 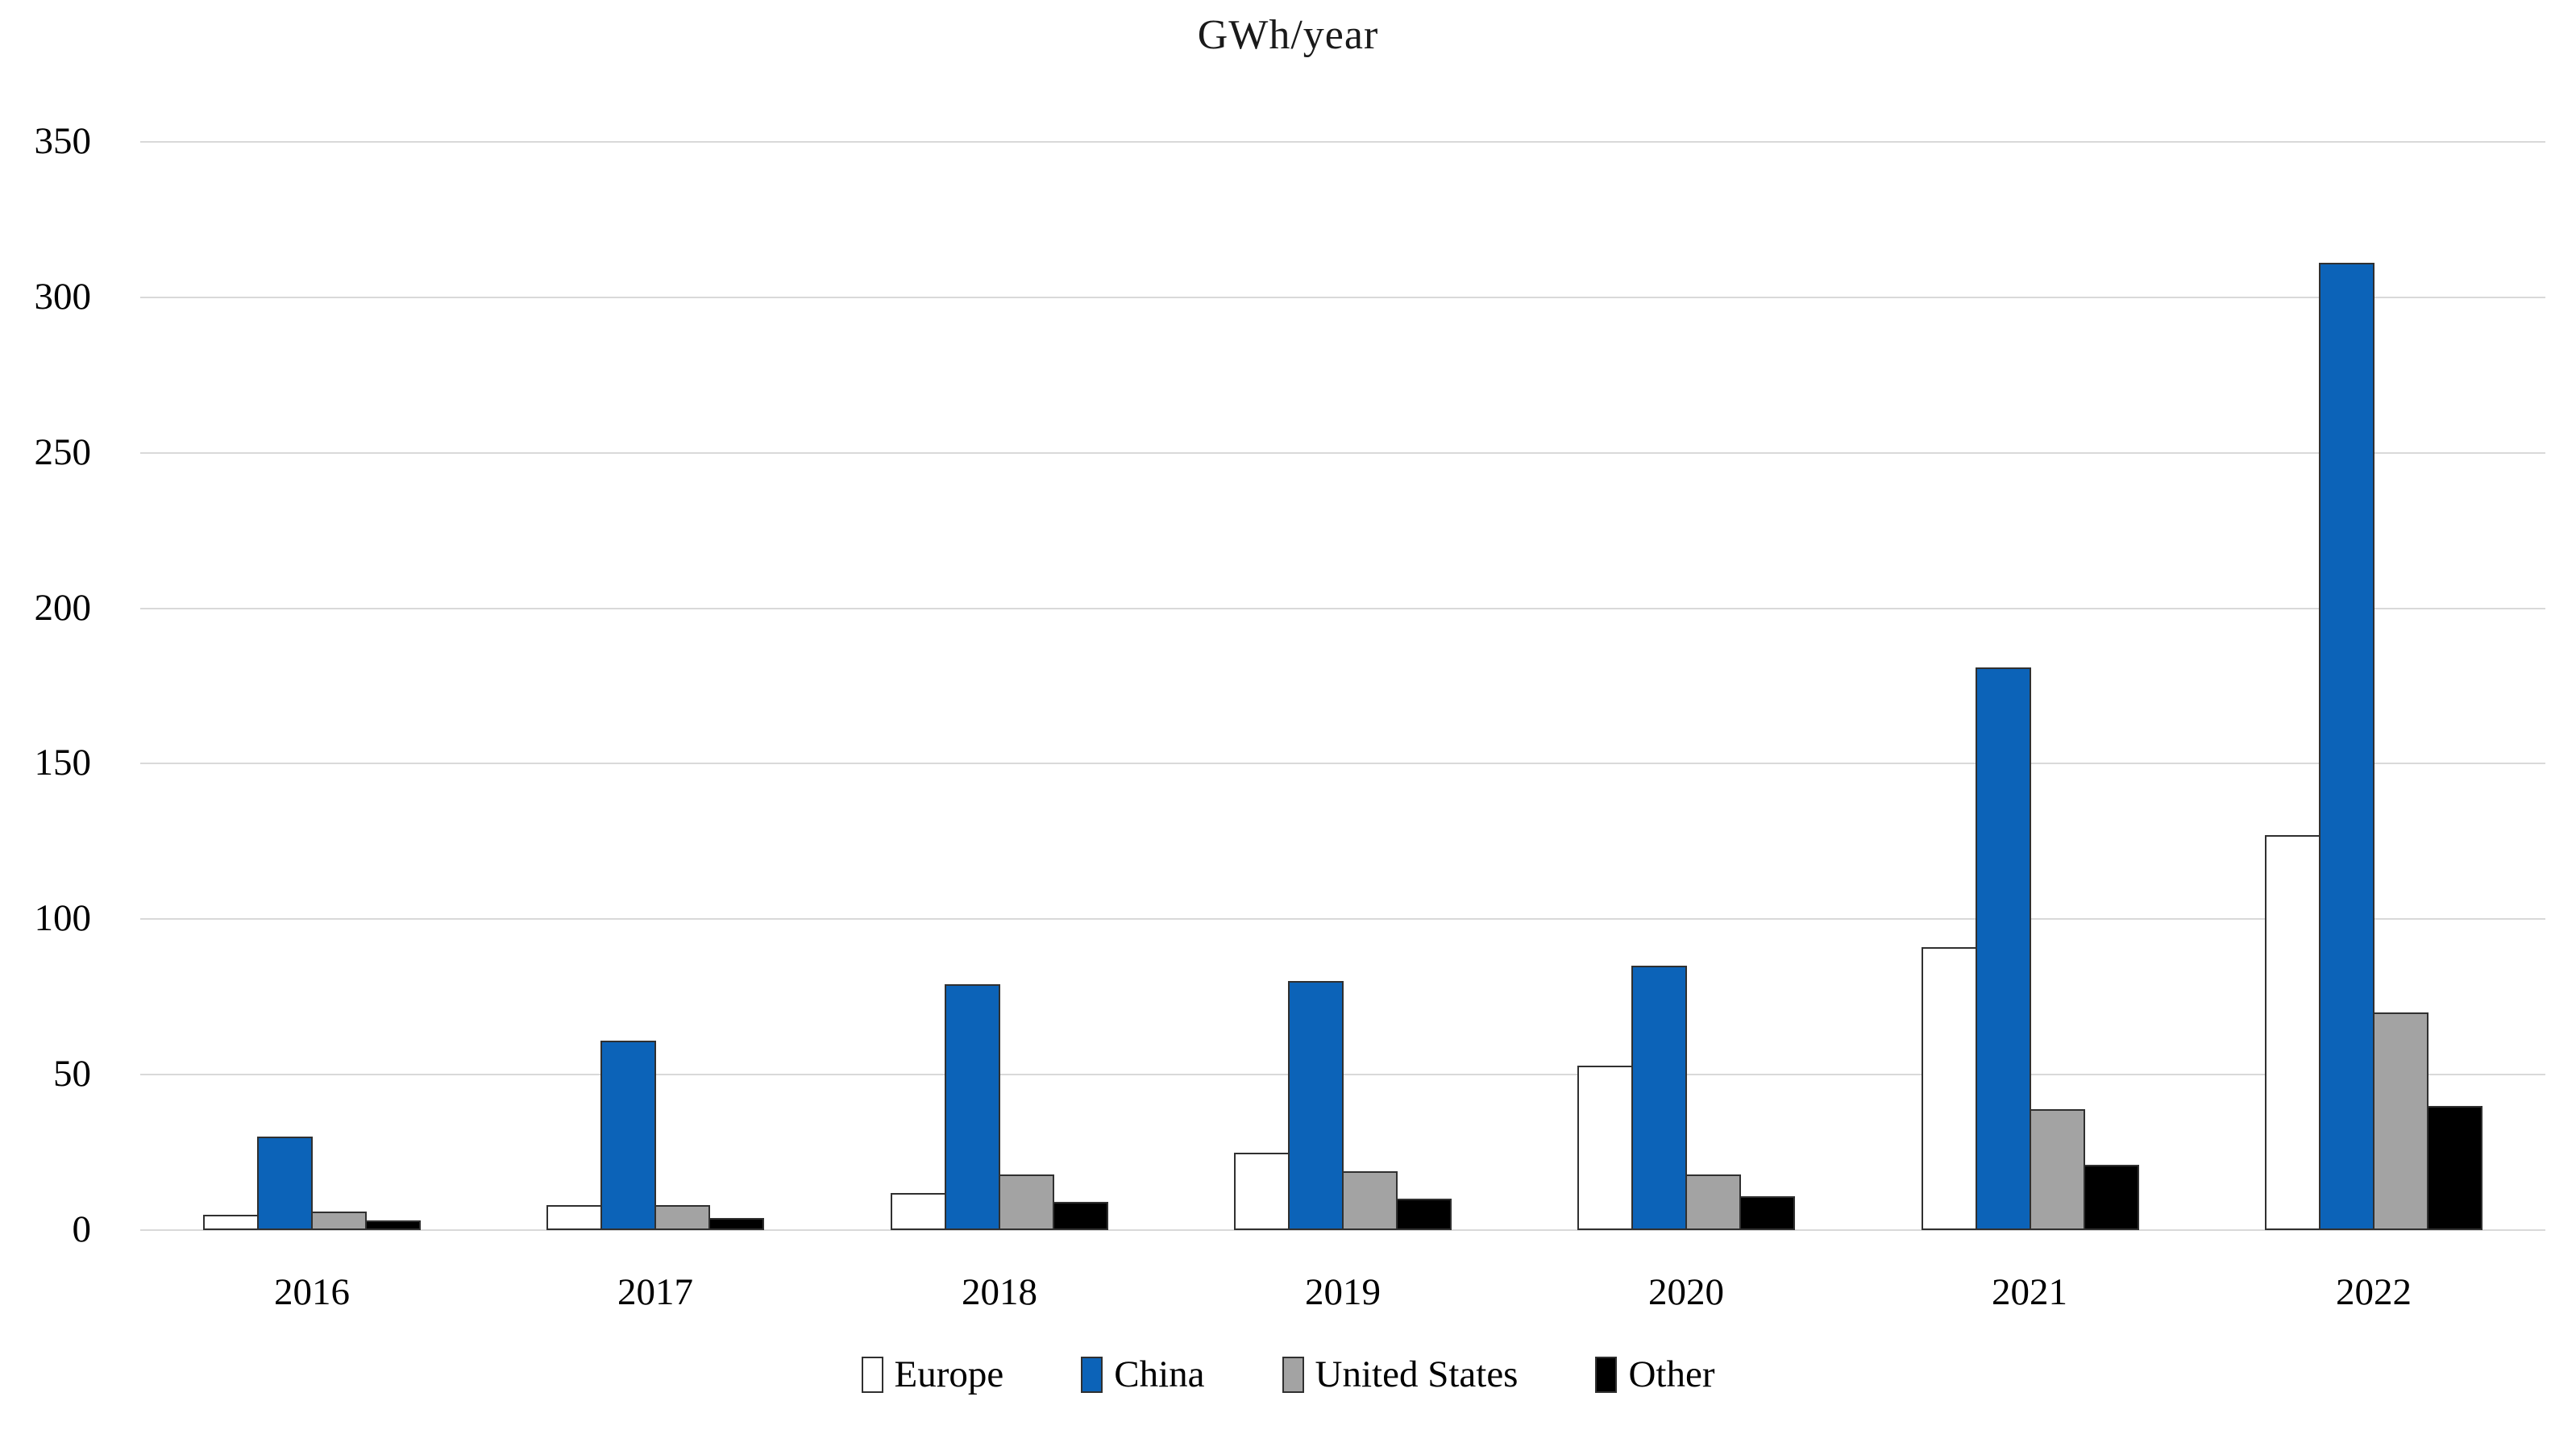 What do you see at coordinates (231, 1222) in the screenshot?
I see `bar-europe-2016` at bounding box center [231, 1222].